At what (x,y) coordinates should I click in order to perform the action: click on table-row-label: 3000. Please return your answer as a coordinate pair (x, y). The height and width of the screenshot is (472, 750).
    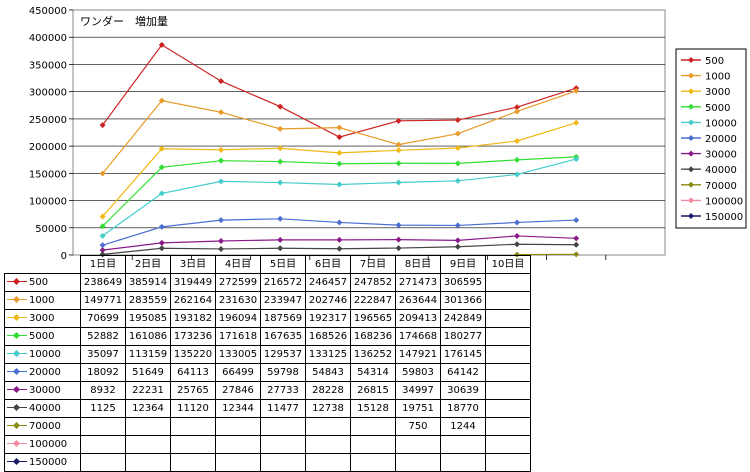
    Looking at the image, I should click on (41, 318).